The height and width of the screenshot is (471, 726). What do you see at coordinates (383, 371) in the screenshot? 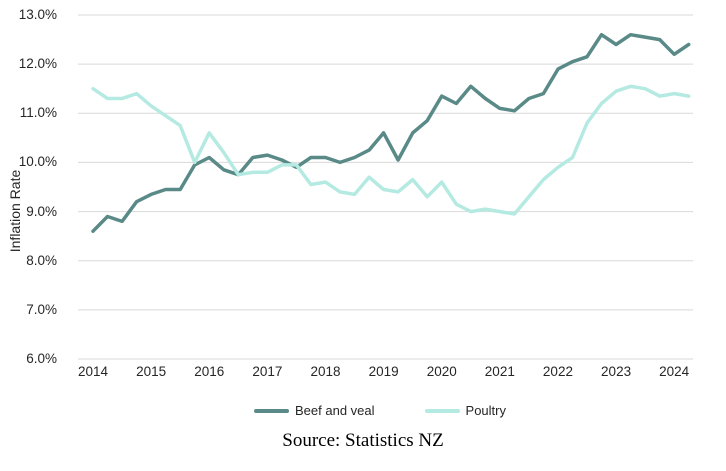
I see `x-axis-tick-label: 2019` at bounding box center [383, 371].